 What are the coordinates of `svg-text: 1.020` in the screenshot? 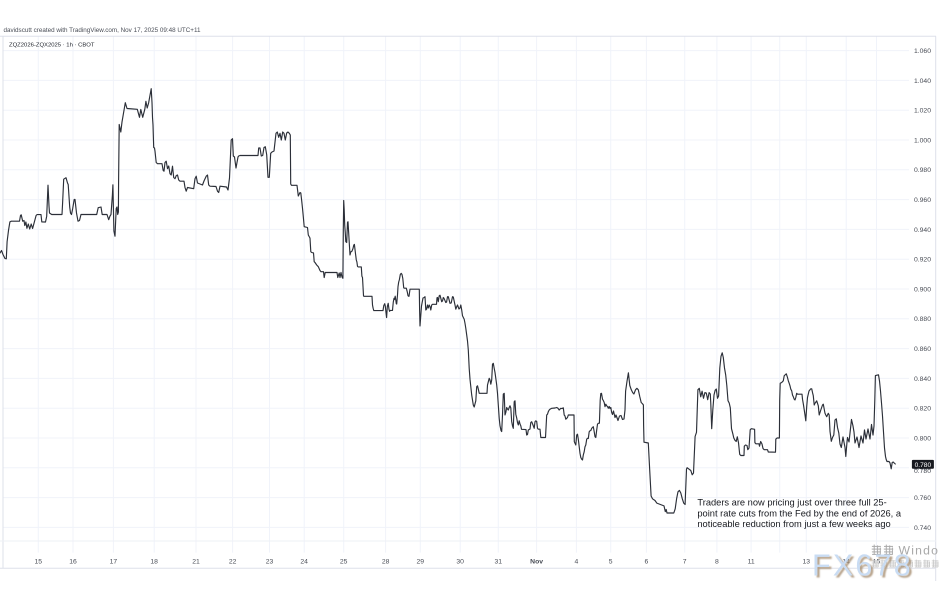 It's located at (922, 111).